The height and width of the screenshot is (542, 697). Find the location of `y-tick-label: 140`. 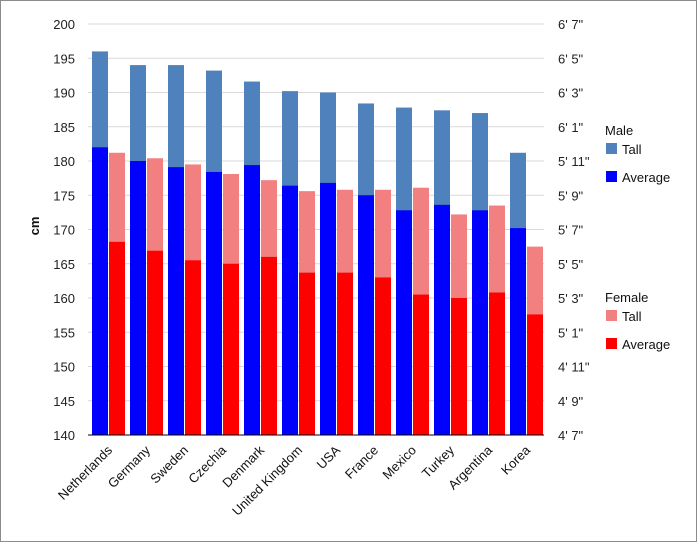

y-tick-label: 140 is located at coordinates (64, 435).